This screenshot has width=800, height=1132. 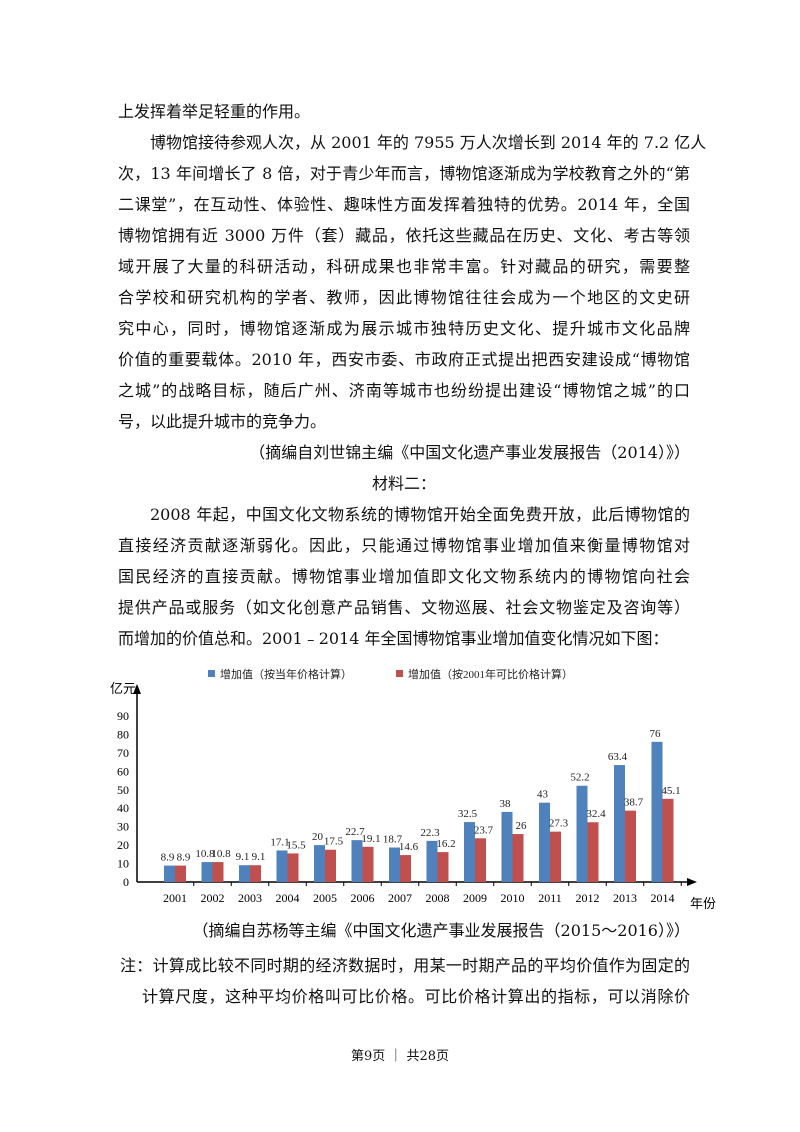 What do you see at coordinates (475, 898) in the screenshot?
I see `x-tick-label: 2009` at bounding box center [475, 898].